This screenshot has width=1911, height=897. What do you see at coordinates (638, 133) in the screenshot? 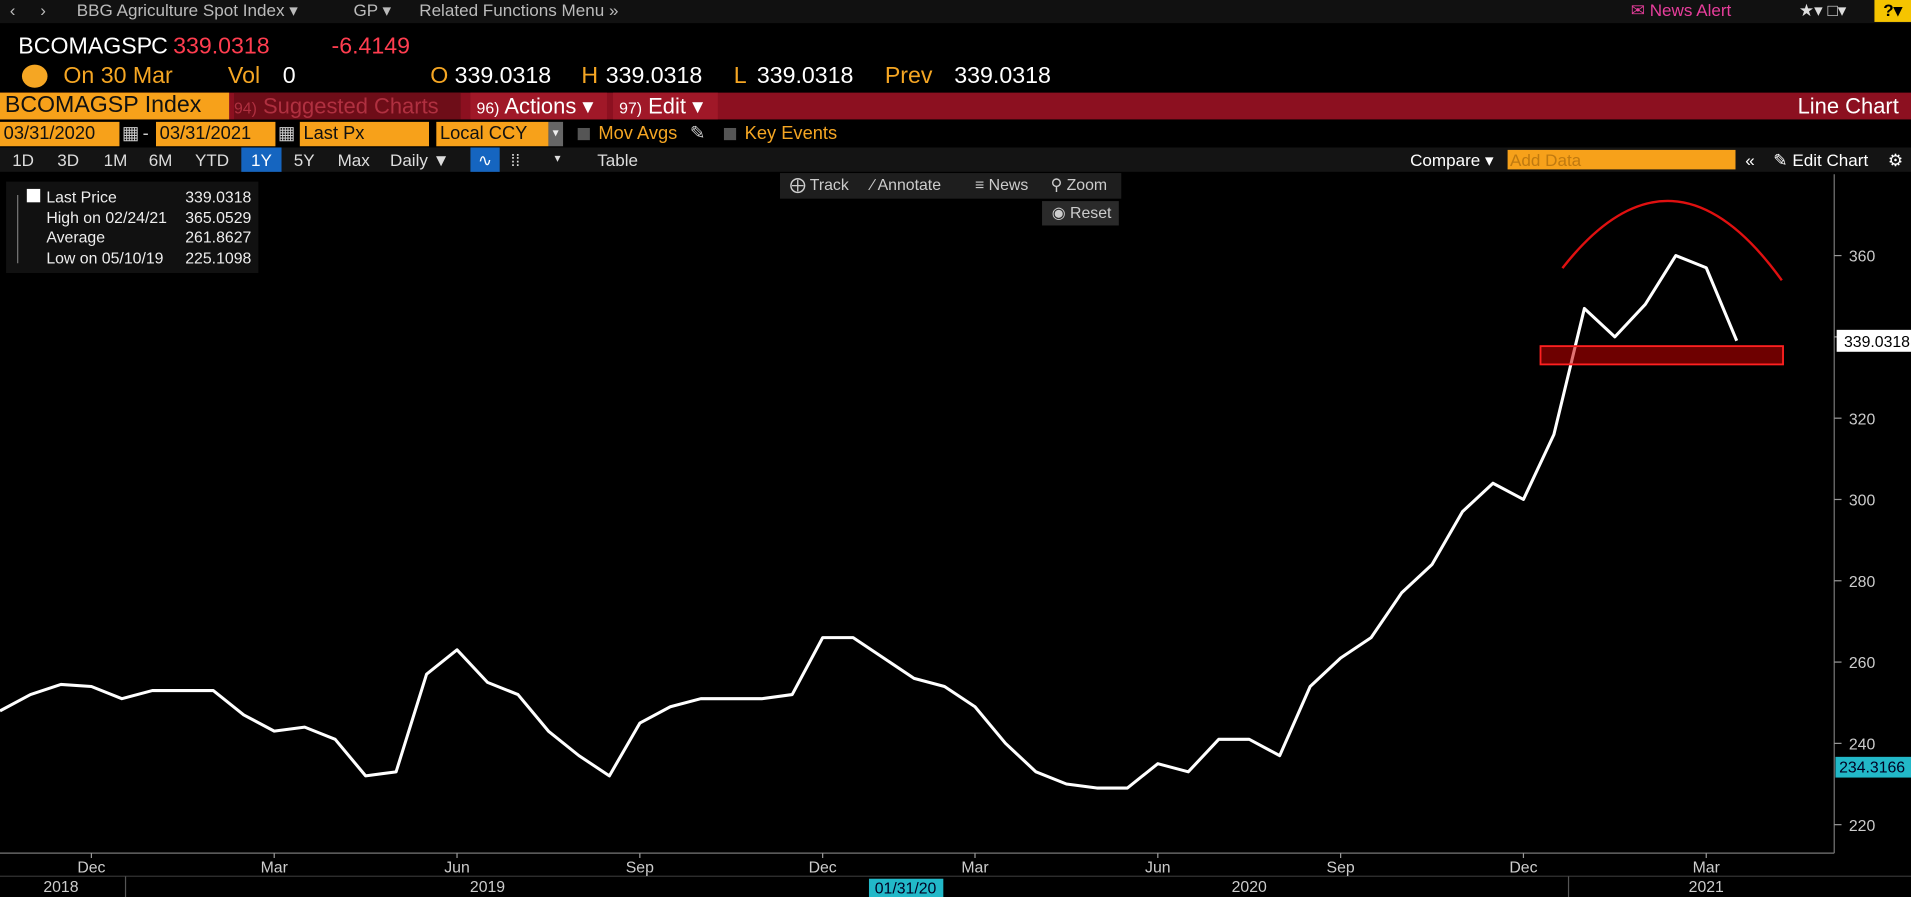
I see `mov-avgs: Mov Avgs` at bounding box center [638, 133].